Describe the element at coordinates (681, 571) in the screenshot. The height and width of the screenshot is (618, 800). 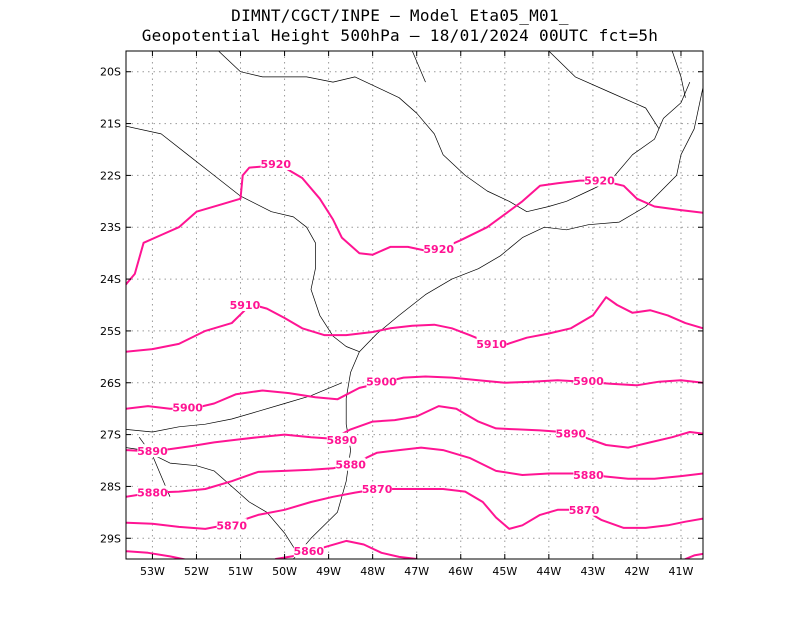
I see `lon-tick-label: 41W` at that location.